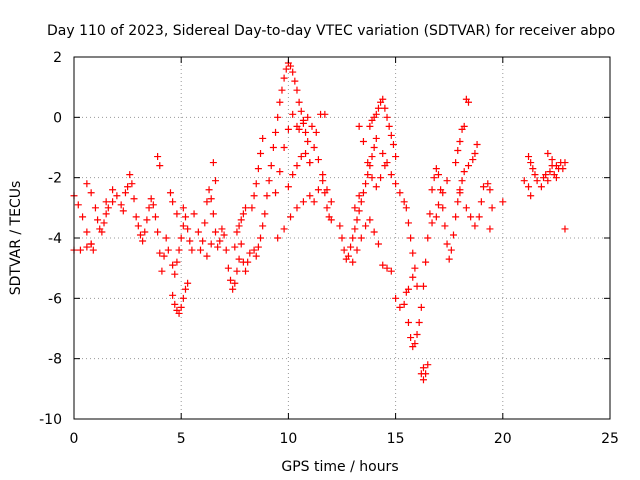 Image resolution: width=640 pixels, height=480 pixels. I want to click on x-tick-label: 5, so click(181, 439).